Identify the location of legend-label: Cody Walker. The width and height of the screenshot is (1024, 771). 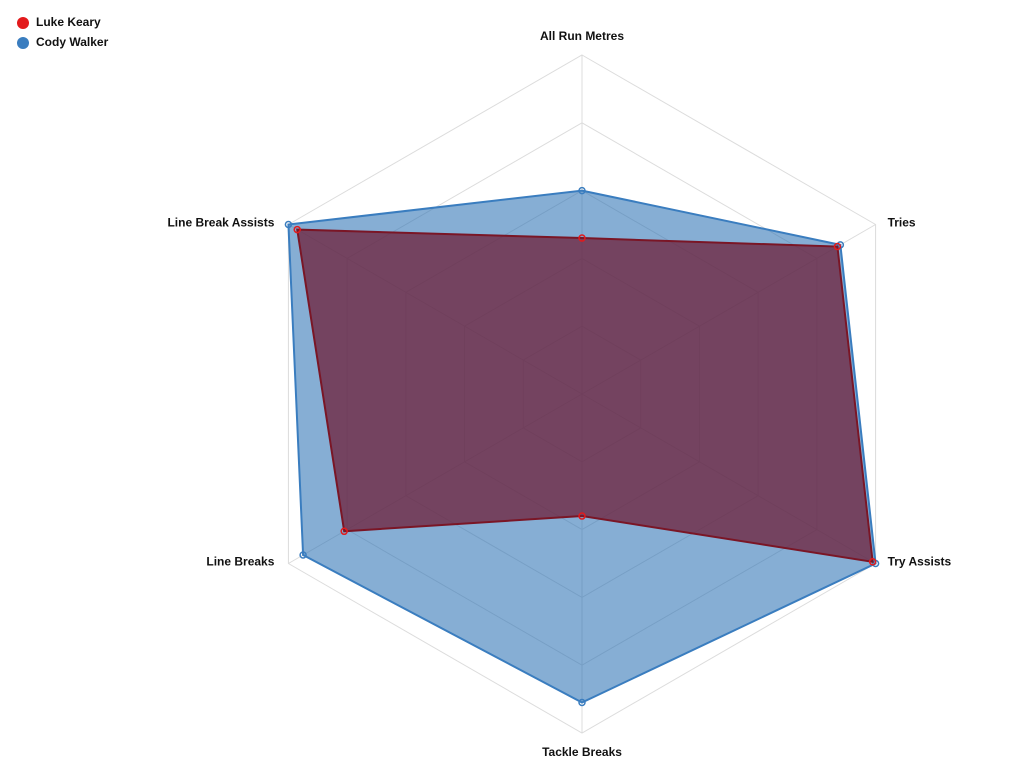
(72, 42).